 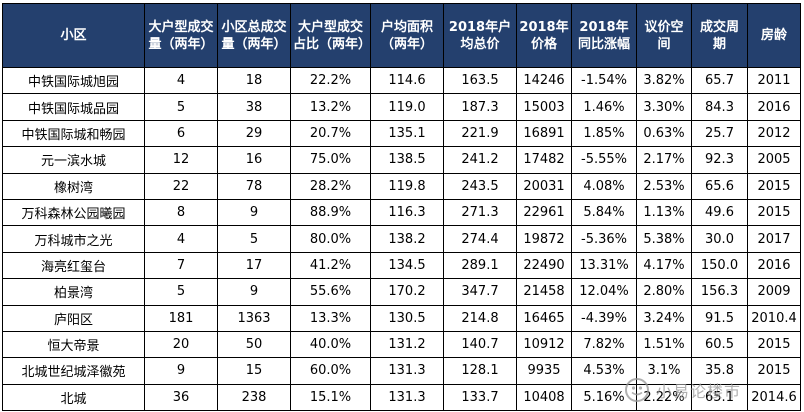 What do you see at coordinates (330, 265) in the screenshot?
I see `table-cell: 41.2%` at bounding box center [330, 265].